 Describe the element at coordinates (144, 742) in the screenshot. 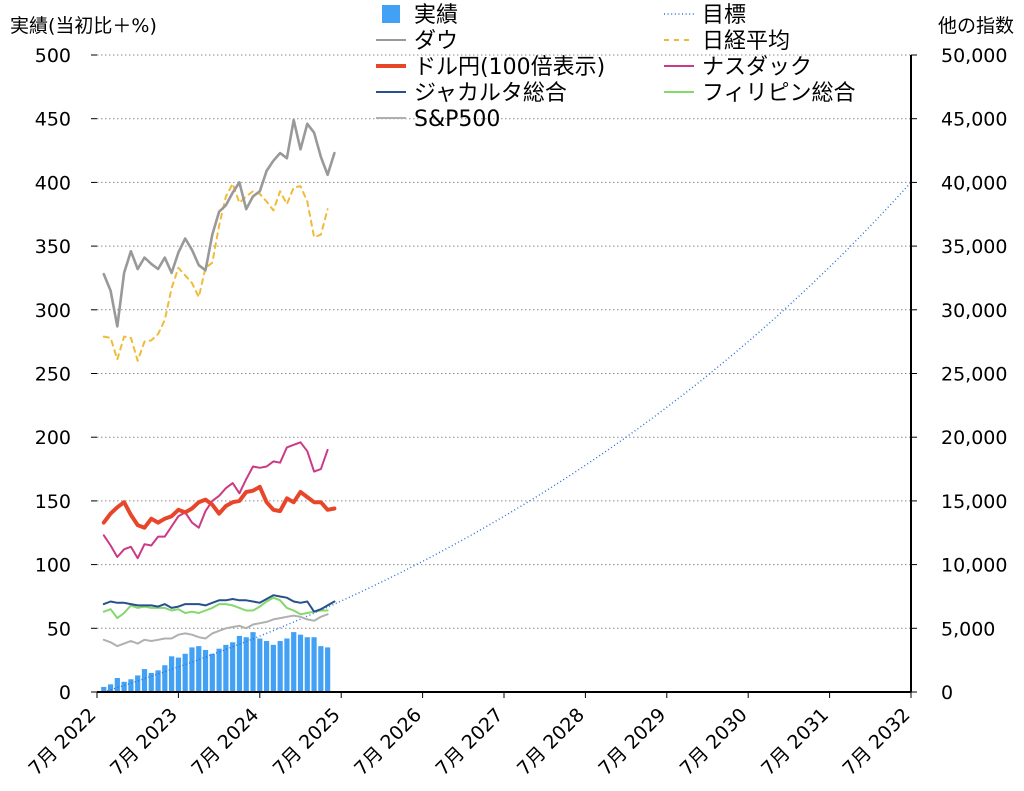

I see `x-tick-label: 7月 2023` at that location.